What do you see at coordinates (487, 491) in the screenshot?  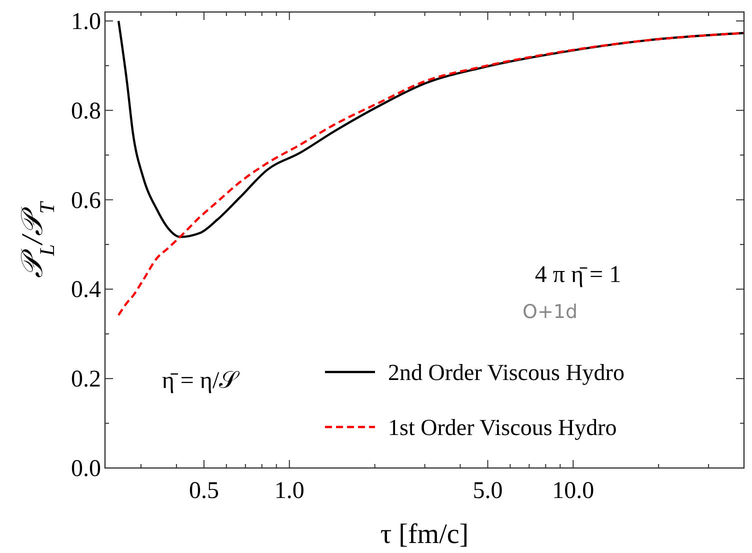 I see `x-tick-label: 5.0` at bounding box center [487, 491].